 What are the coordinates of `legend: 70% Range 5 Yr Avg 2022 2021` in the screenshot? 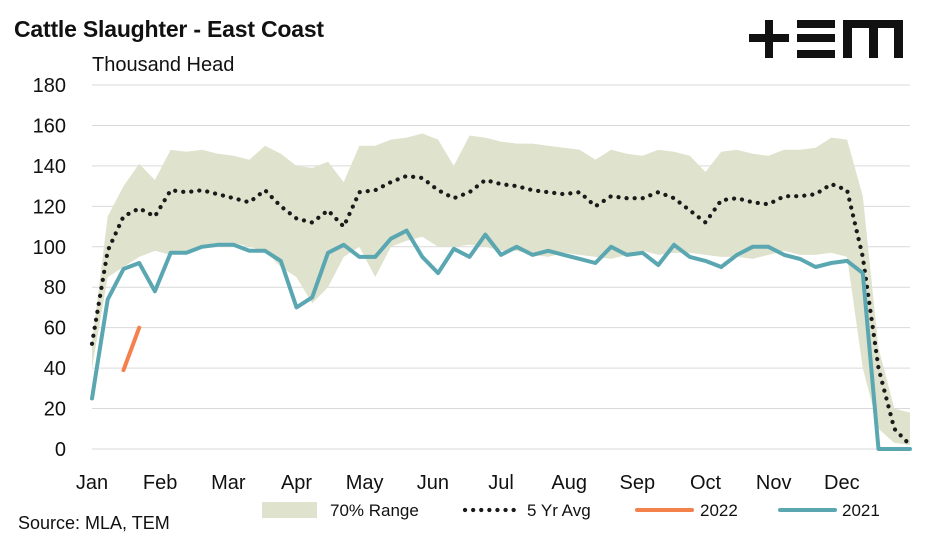 It's located at (571, 510).